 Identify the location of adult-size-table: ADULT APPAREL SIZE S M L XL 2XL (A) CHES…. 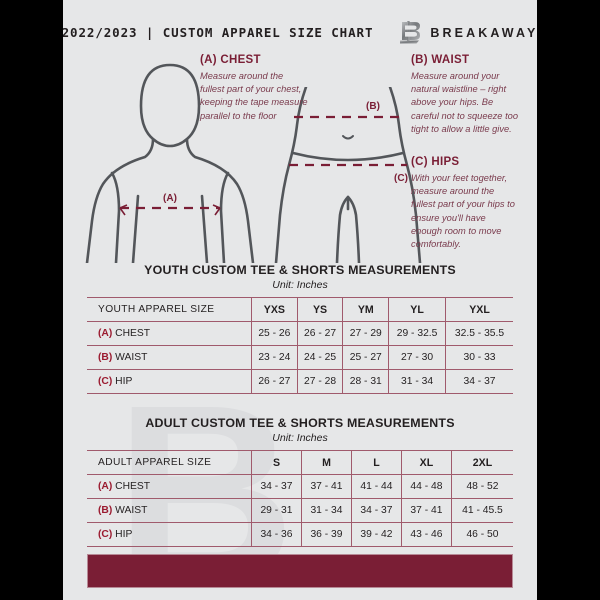
(300, 498).